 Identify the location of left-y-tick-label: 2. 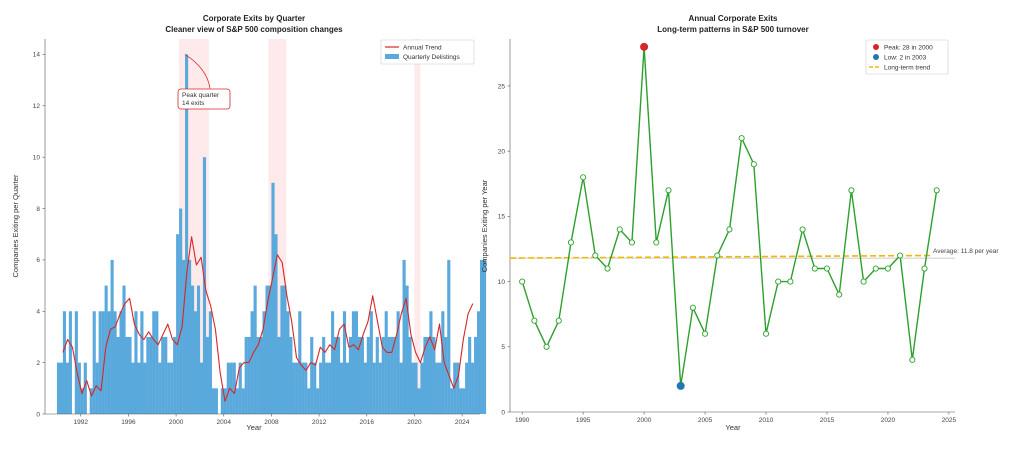
(38, 363).